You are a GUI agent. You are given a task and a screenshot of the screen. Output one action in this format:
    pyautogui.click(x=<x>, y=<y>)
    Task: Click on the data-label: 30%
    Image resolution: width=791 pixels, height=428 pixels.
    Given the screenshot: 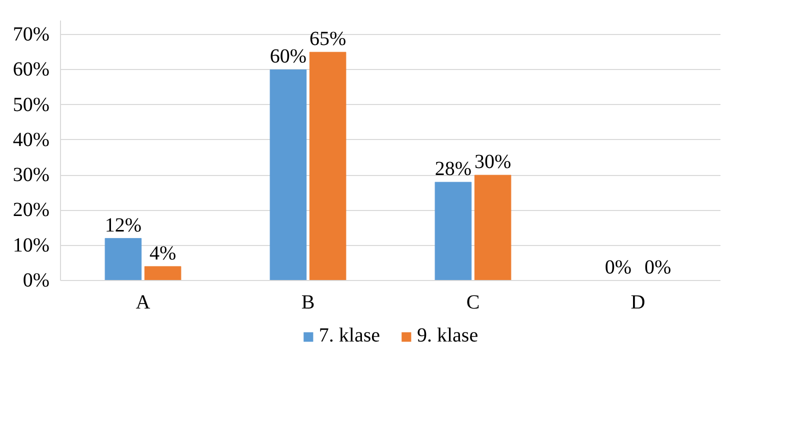 What is the action you would take?
    pyautogui.click(x=493, y=162)
    